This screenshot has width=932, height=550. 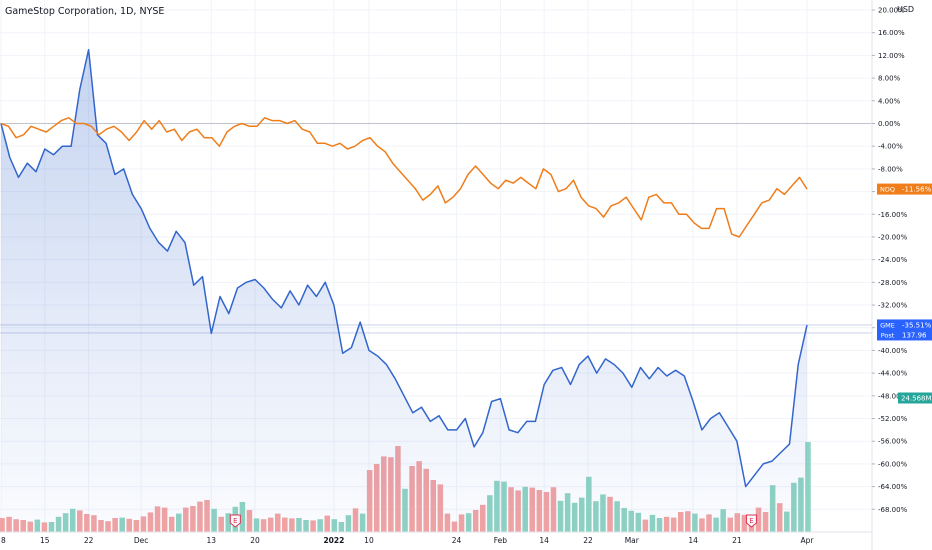 What do you see at coordinates (457, 540) in the screenshot?
I see `x-tick-label: 24` at bounding box center [457, 540].